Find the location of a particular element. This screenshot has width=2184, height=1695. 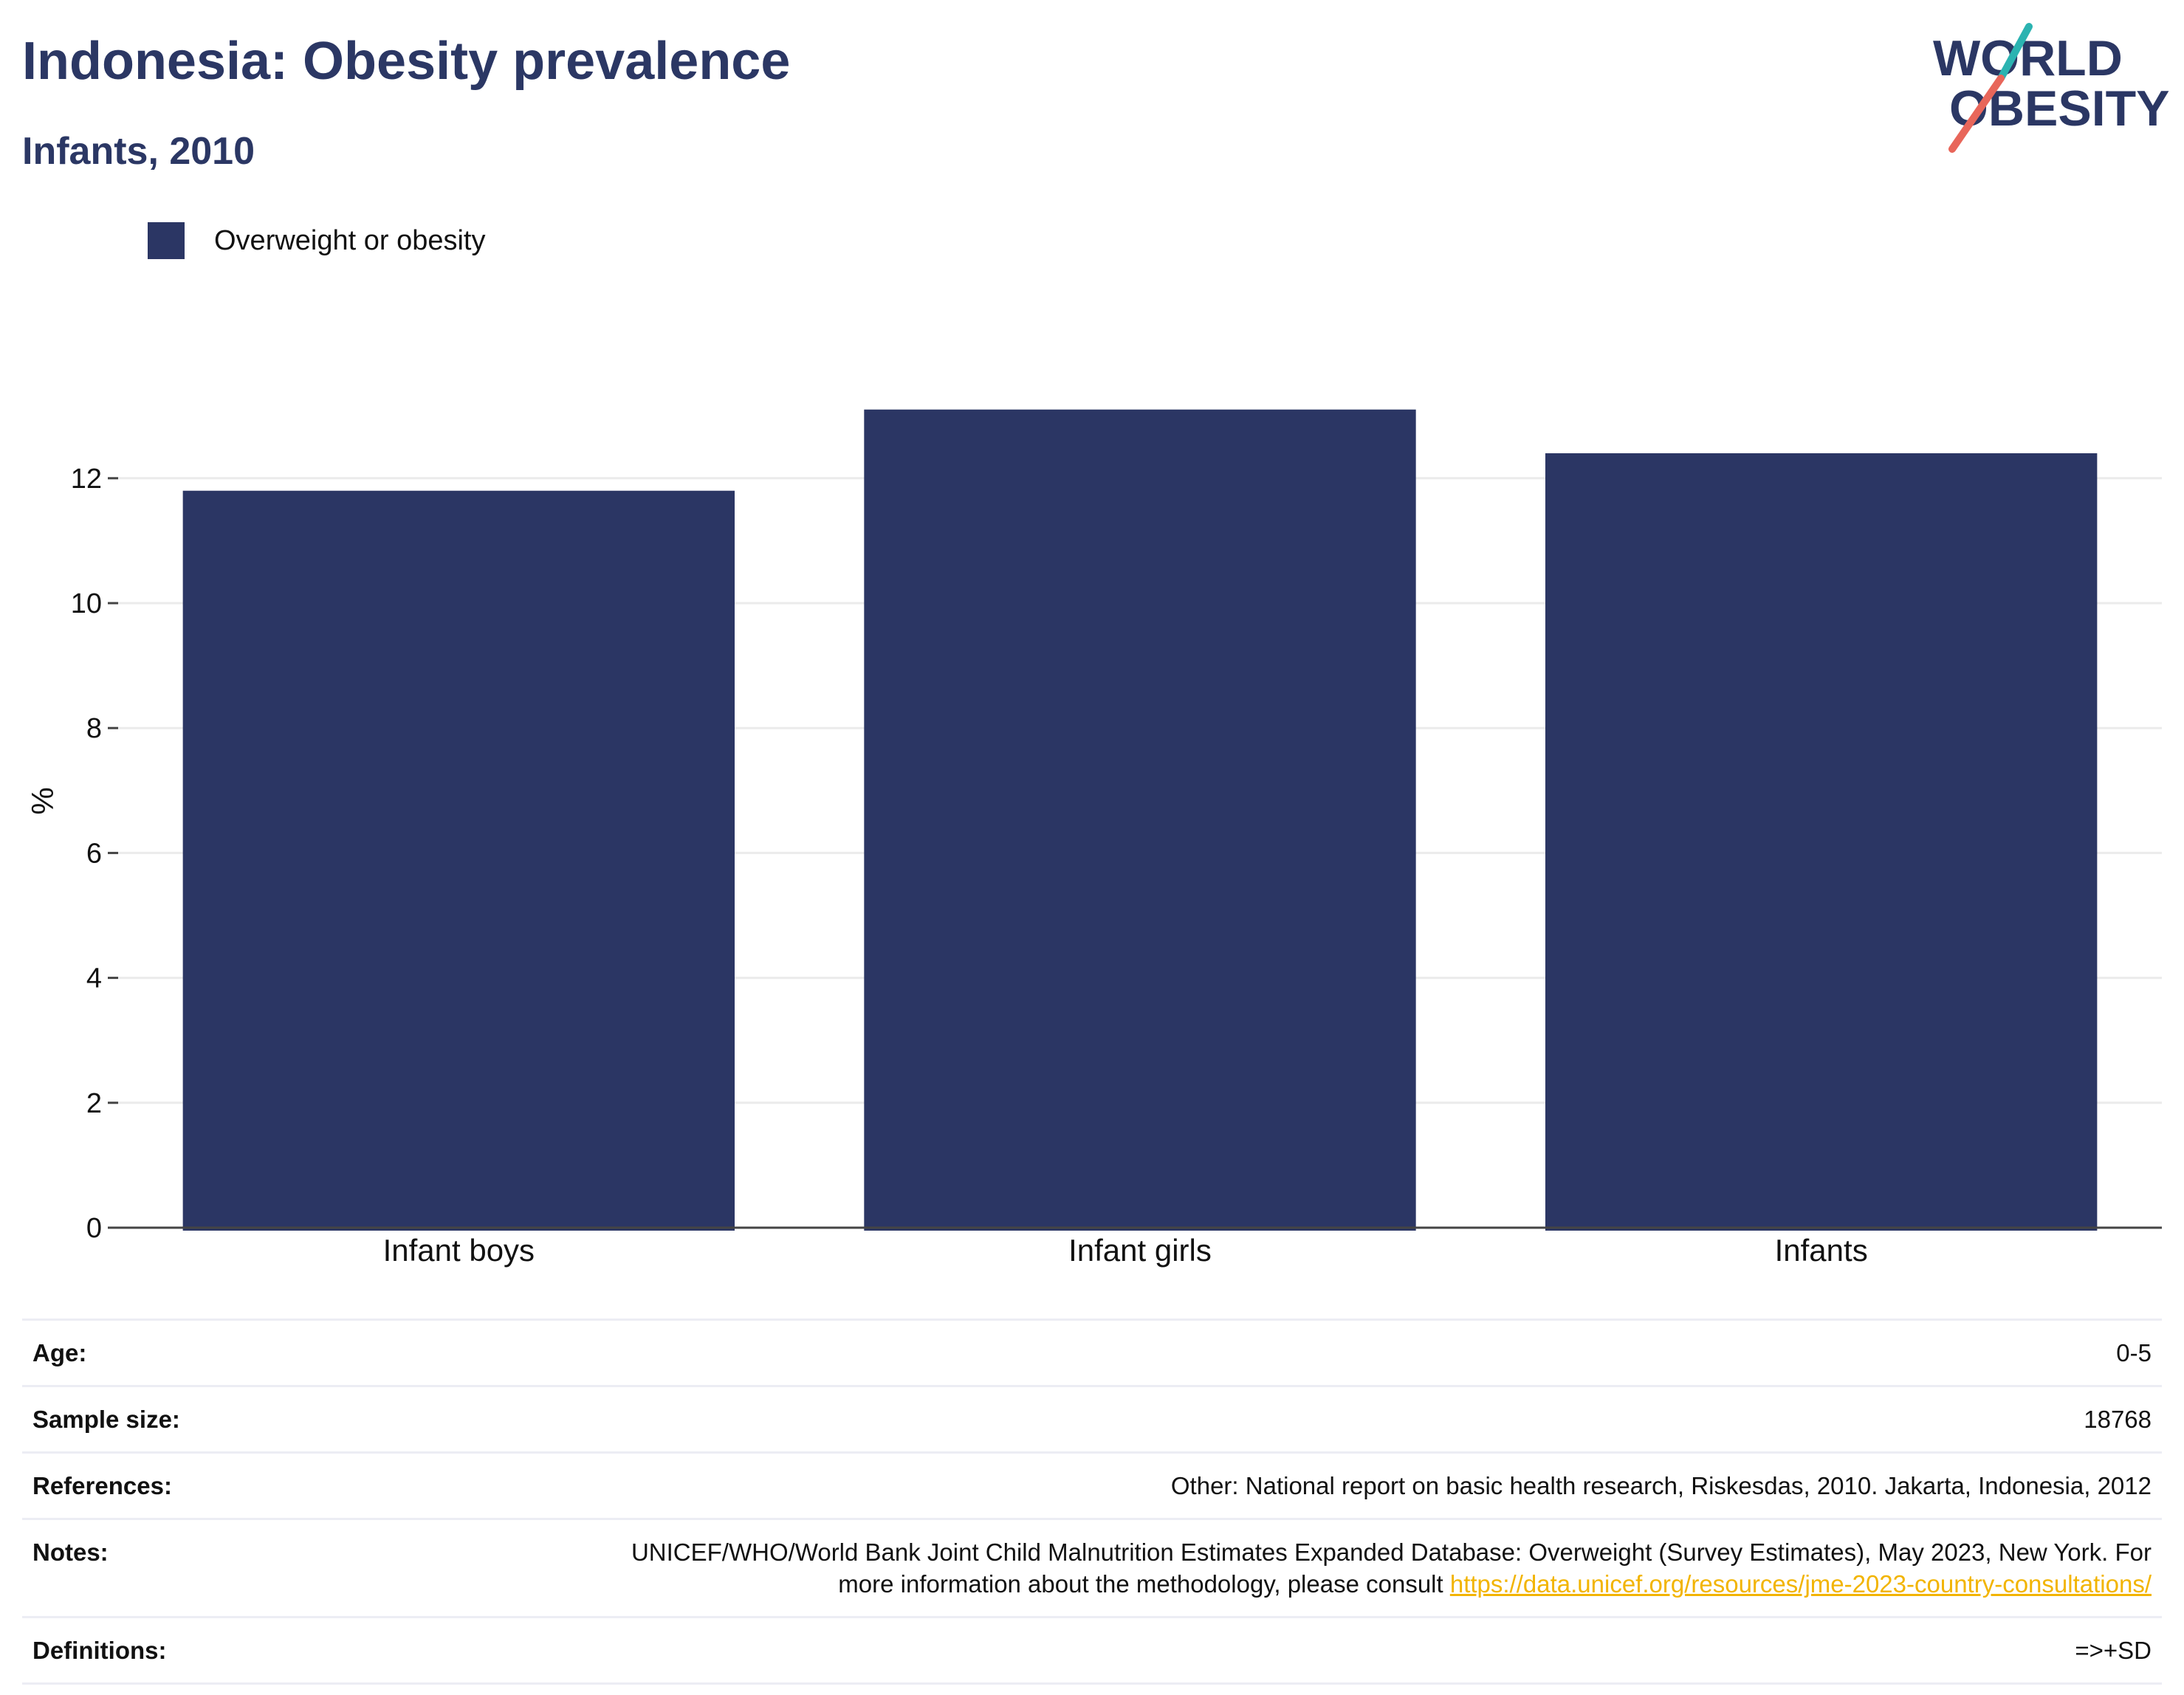

y-tick-label: 2 is located at coordinates (94, 1103).